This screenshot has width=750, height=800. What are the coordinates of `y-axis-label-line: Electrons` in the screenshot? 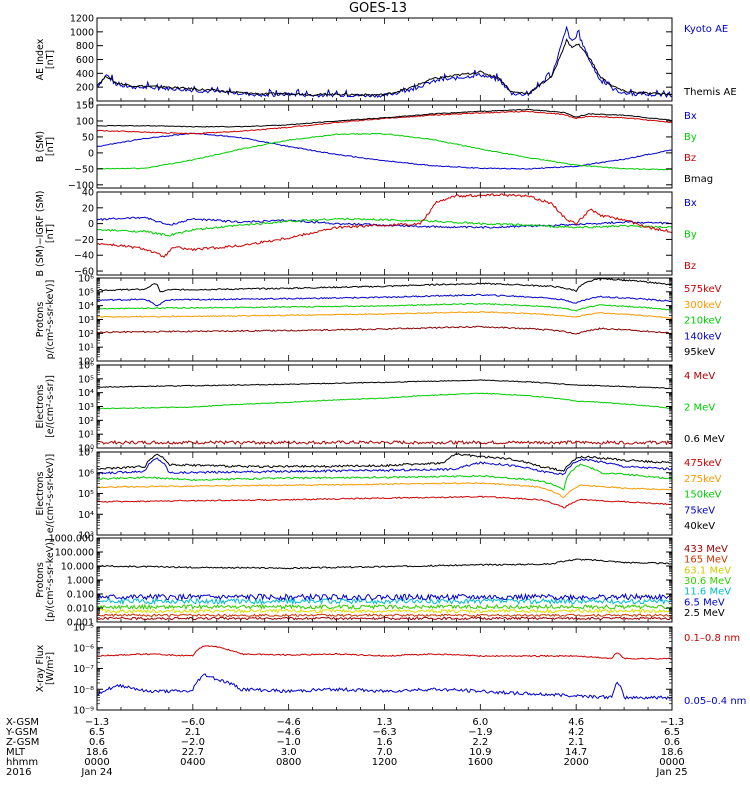 It's located at (40, 406).